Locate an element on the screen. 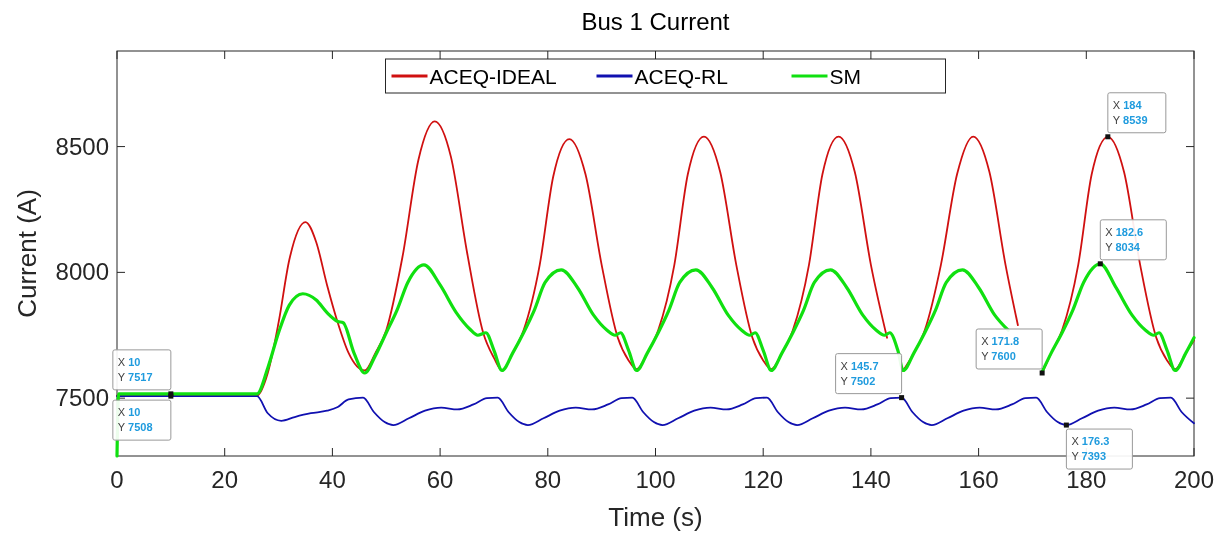 The width and height of the screenshot is (1216, 538). annotation: X 10 Y 7508 is located at coordinates (135, 420).